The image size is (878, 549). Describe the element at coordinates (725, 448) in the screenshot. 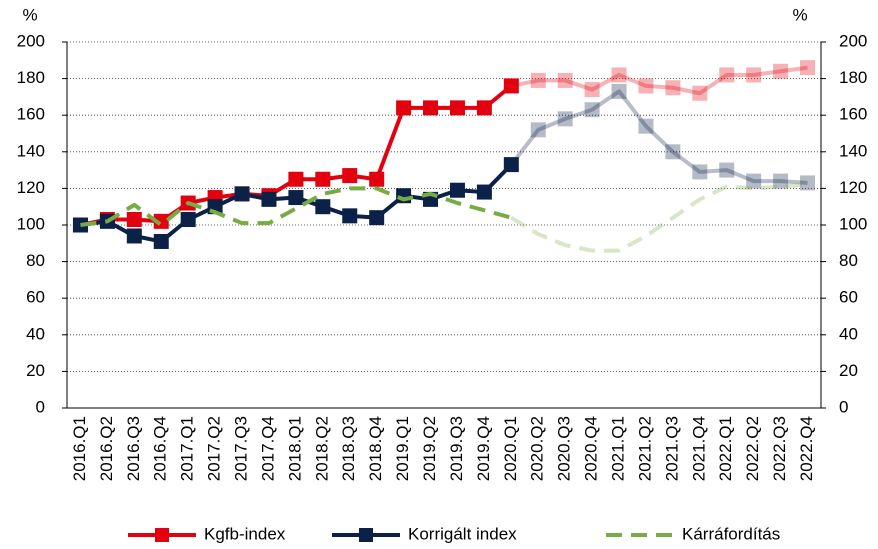

I see `x-tick-label: 2022.Q1` at that location.